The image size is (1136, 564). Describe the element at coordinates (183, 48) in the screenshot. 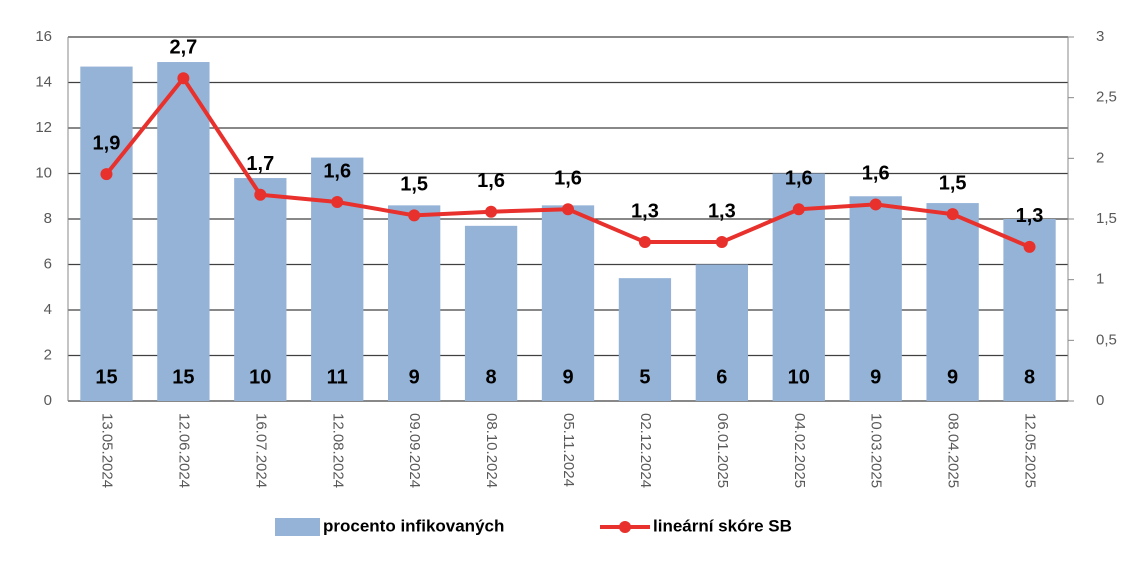

I see `point-label: 2,7` at that location.